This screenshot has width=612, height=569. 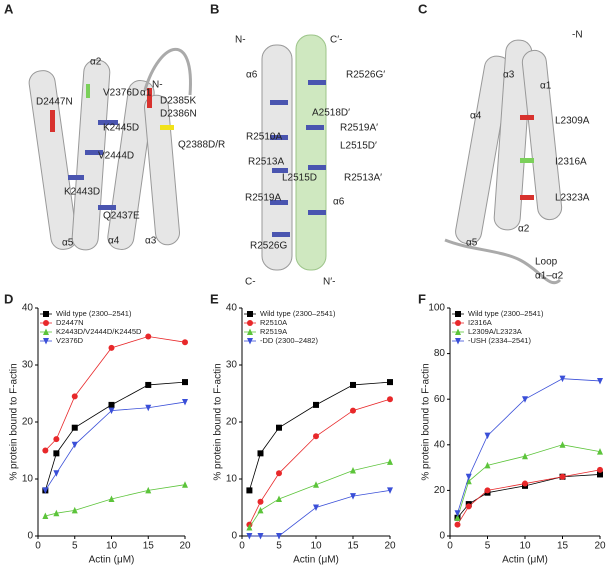 What do you see at coordinates (577, 35) in the screenshot?
I see `structure-label: -N` at bounding box center [577, 35].